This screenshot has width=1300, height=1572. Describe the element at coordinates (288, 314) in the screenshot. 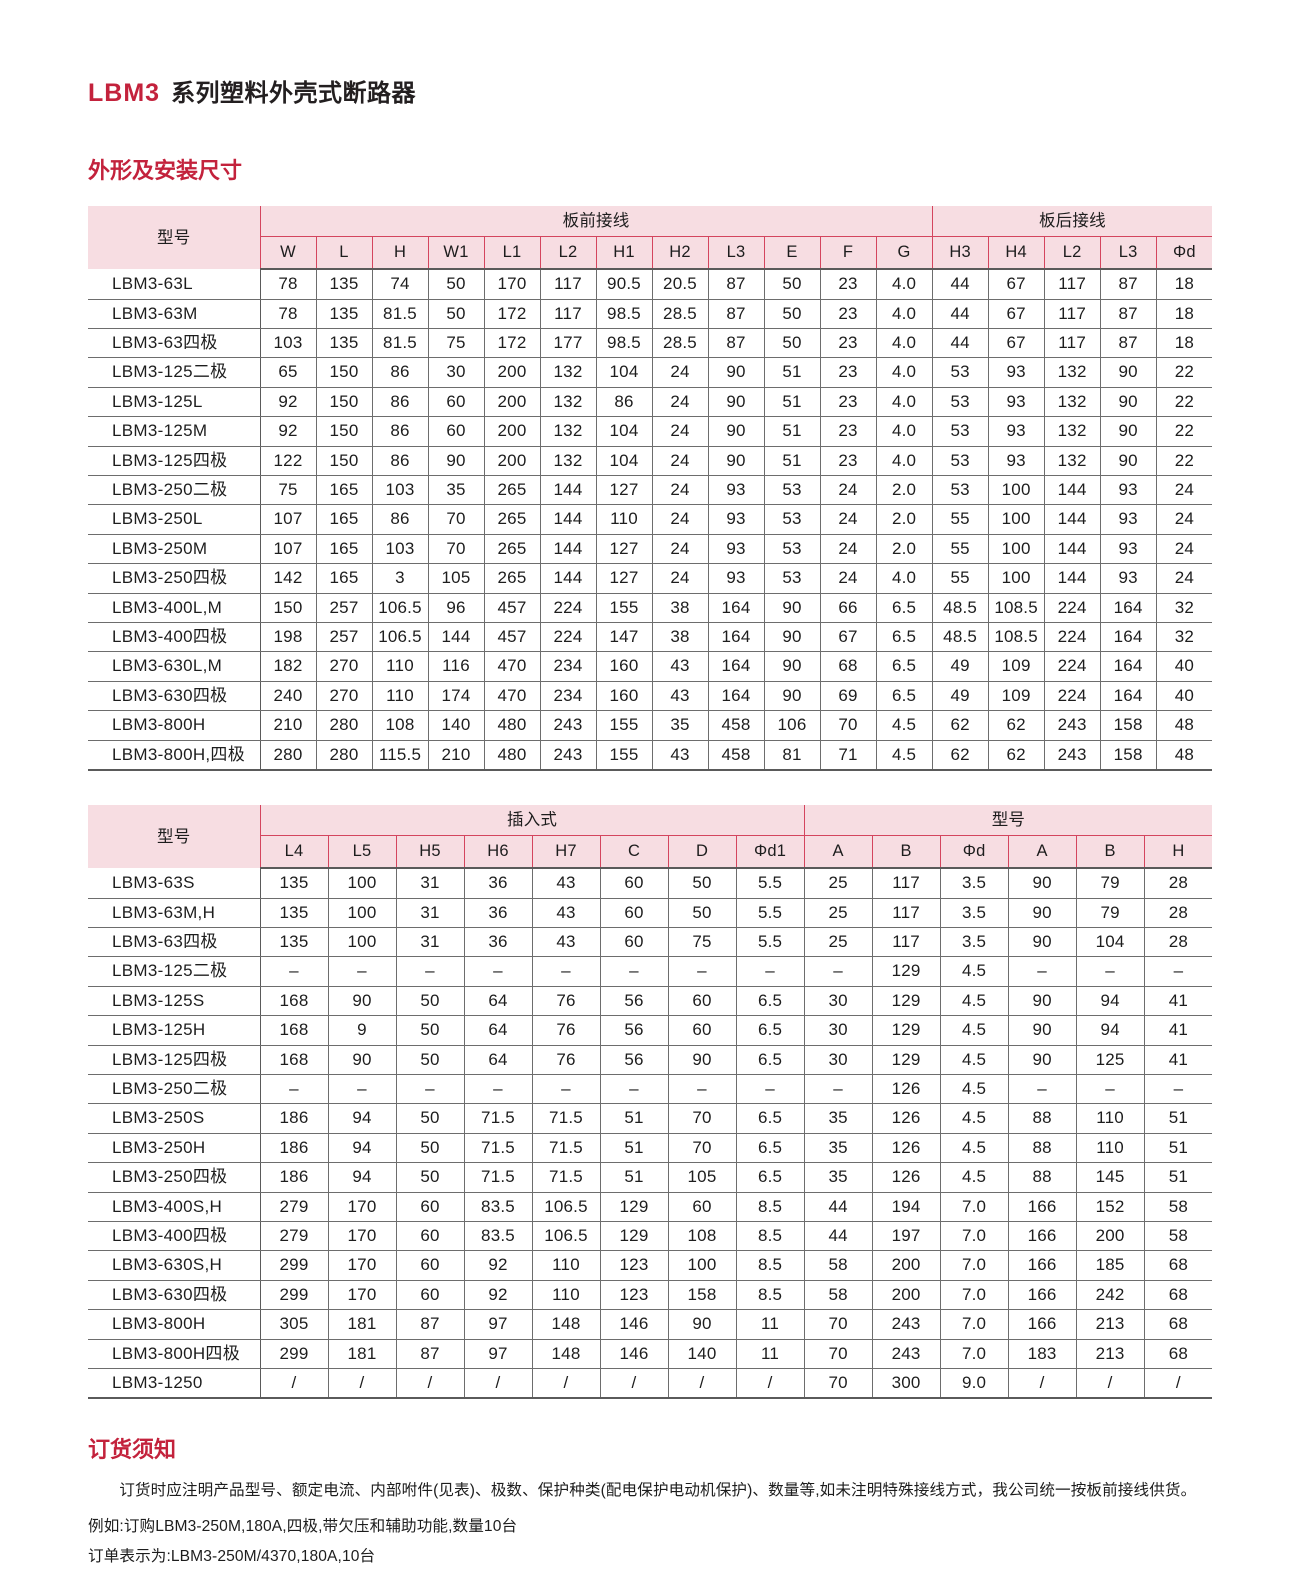

I see `cell-w-0: 78` at that location.